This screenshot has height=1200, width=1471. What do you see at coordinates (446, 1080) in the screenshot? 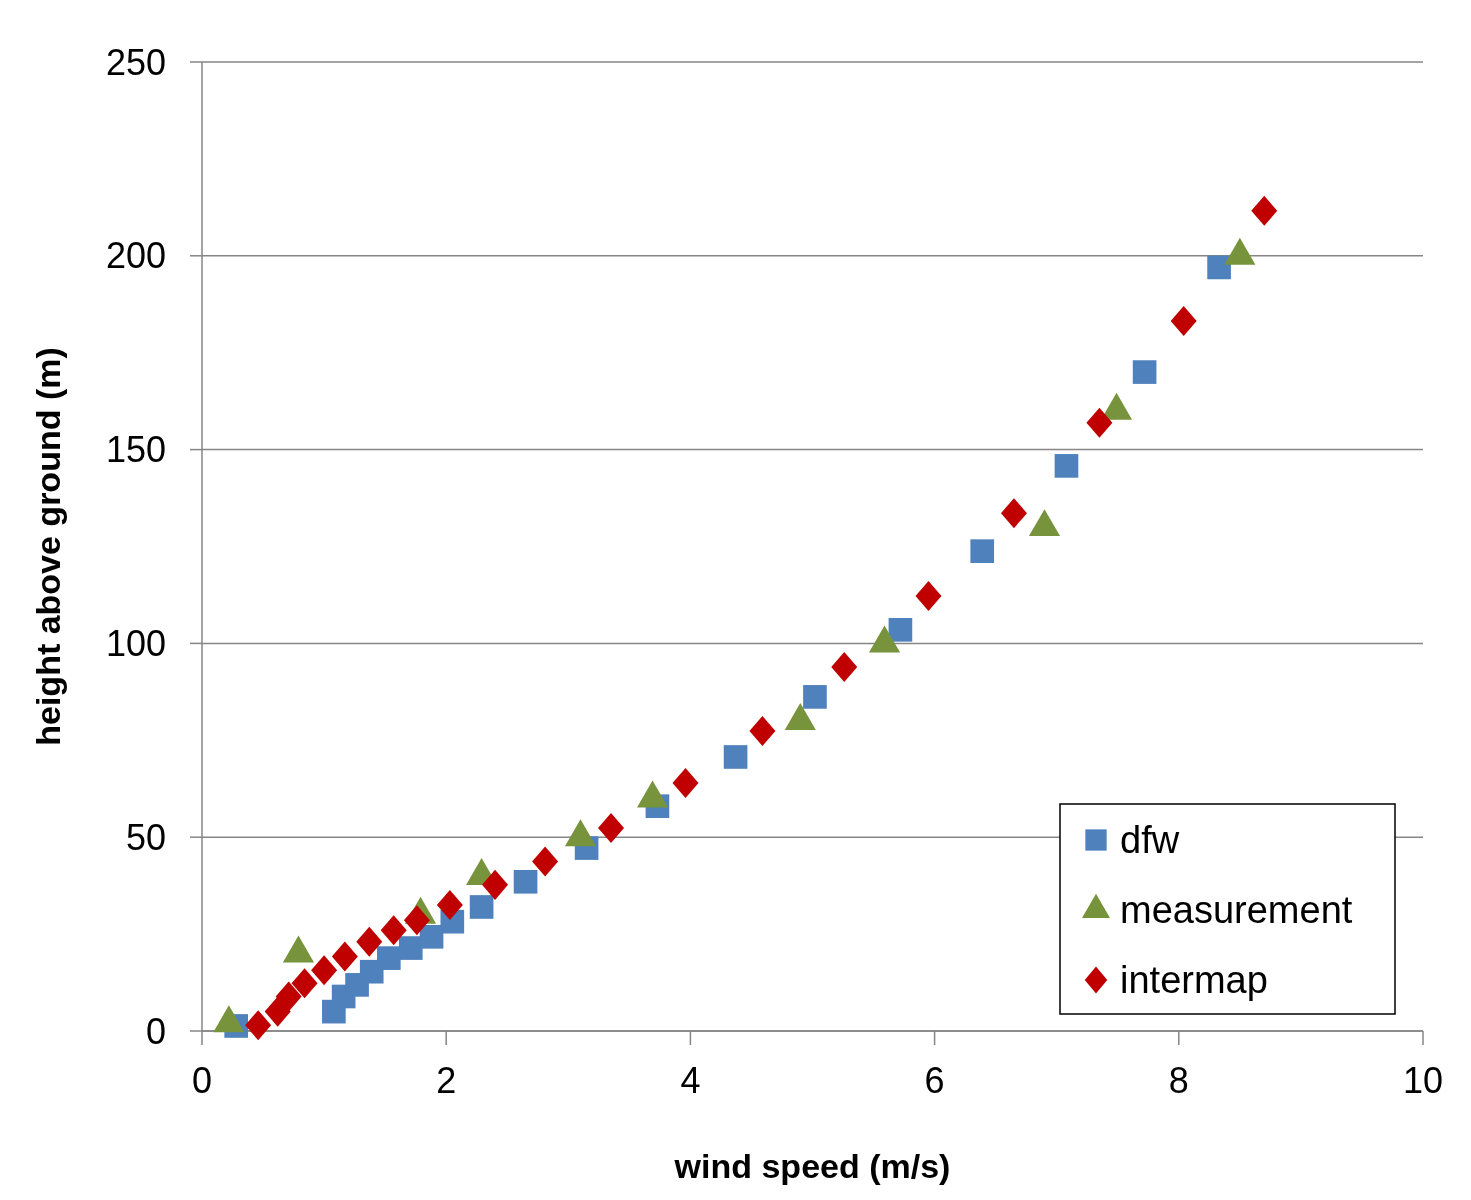
I see `x-tick-label: 2` at bounding box center [446, 1080].